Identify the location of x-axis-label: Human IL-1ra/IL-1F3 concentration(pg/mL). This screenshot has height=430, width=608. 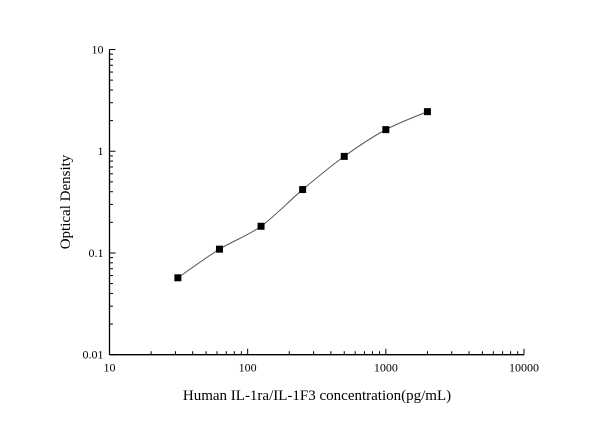
(317, 396).